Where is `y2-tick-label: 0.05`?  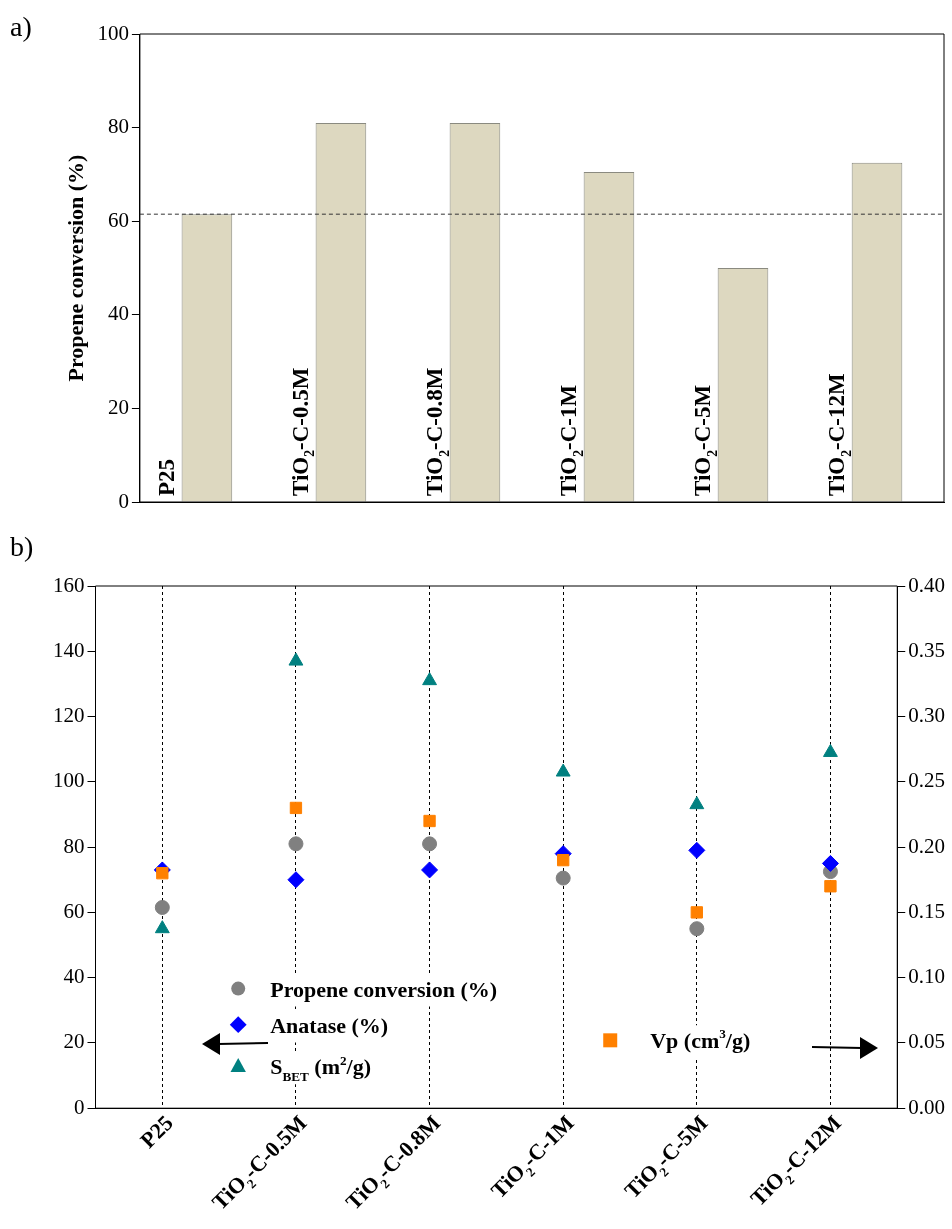
y2-tick-label: 0.05 is located at coordinates (926, 1041).